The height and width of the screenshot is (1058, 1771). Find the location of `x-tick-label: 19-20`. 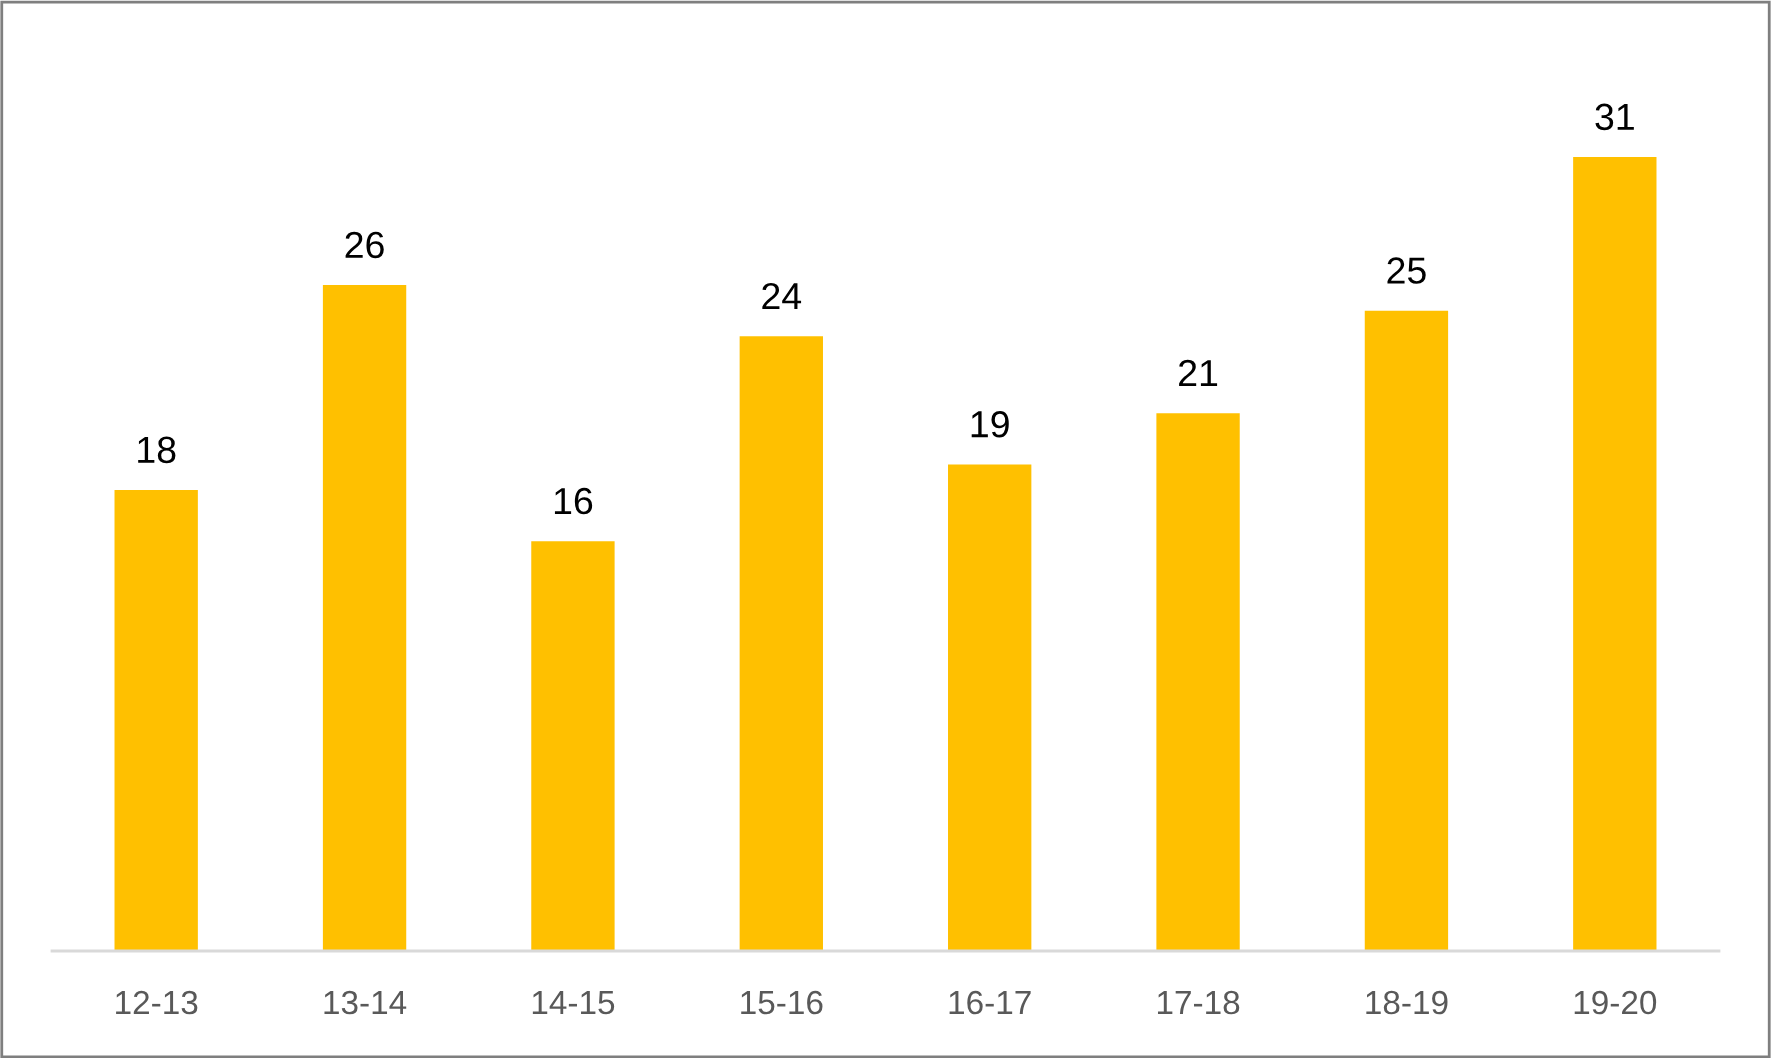

x-tick-label: 19-20 is located at coordinates (1615, 1002).